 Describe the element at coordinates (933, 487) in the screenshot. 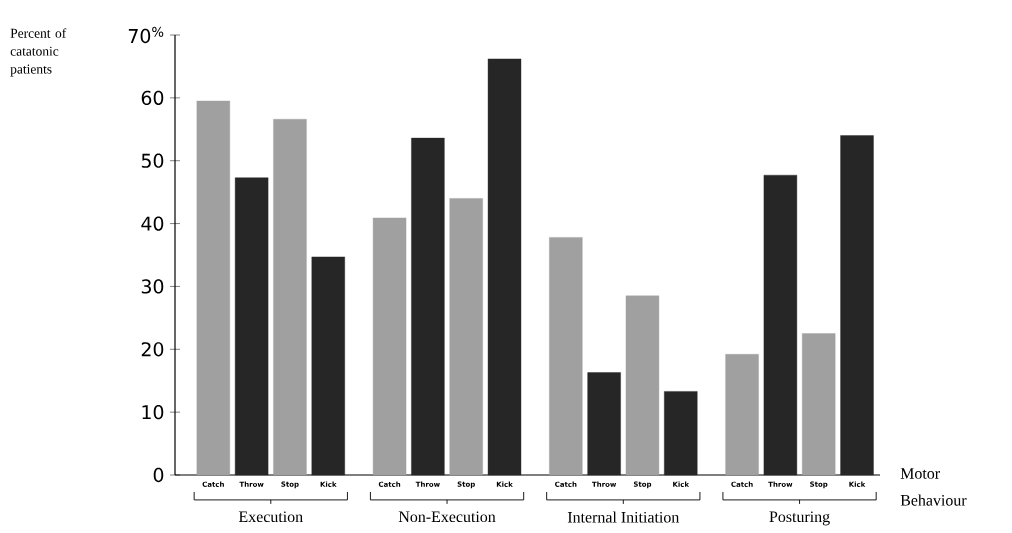

I see `x-axis-title: Motor Behaviour` at that location.